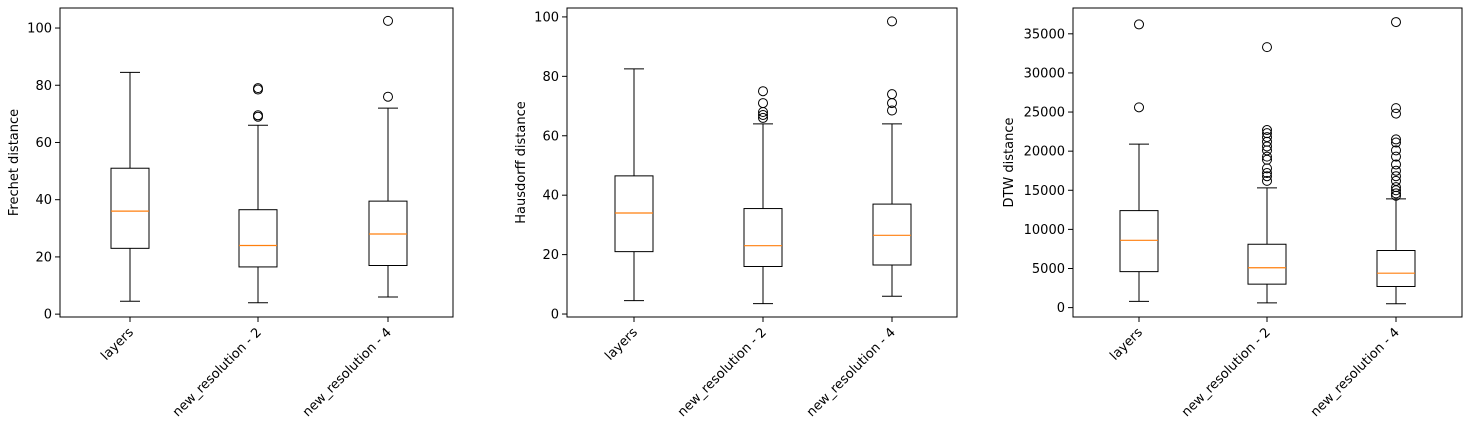  Describe the element at coordinates (1044, 34) in the screenshot. I see `y-tick-label: 35000` at that location.